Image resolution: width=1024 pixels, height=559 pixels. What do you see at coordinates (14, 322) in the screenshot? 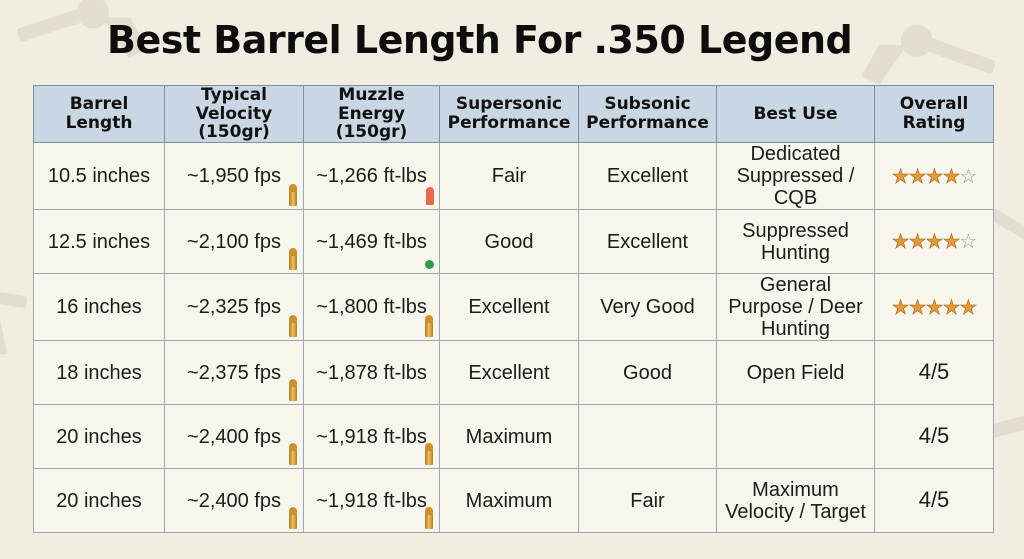
I see `revolver-icon` at bounding box center [14, 322].